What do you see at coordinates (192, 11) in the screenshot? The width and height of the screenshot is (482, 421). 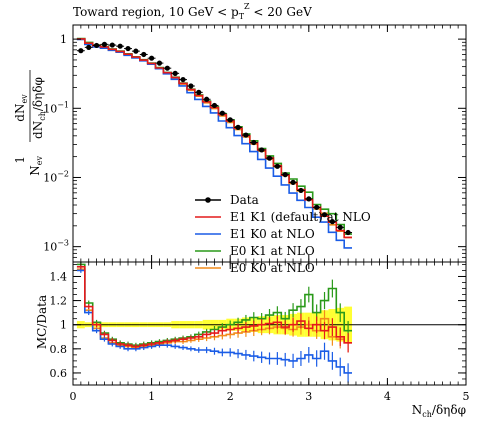 I see `chart-title: Toward region, 10 GeV < pTZ < 20 GeV` at bounding box center [192, 11].